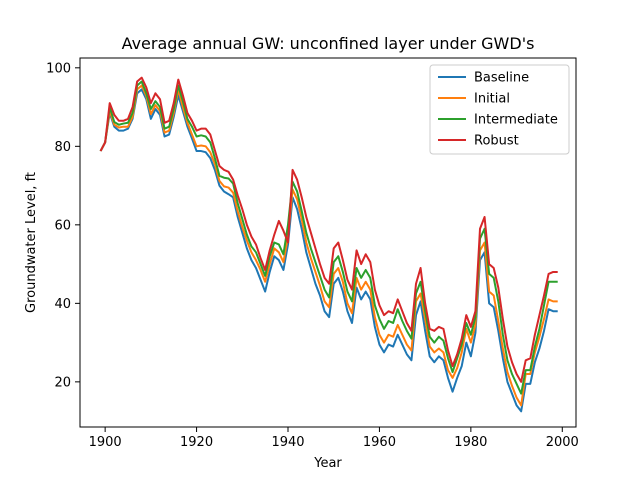 The image size is (640, 480). I want to click on legend-label-initial: Initial, so click(492, 99).